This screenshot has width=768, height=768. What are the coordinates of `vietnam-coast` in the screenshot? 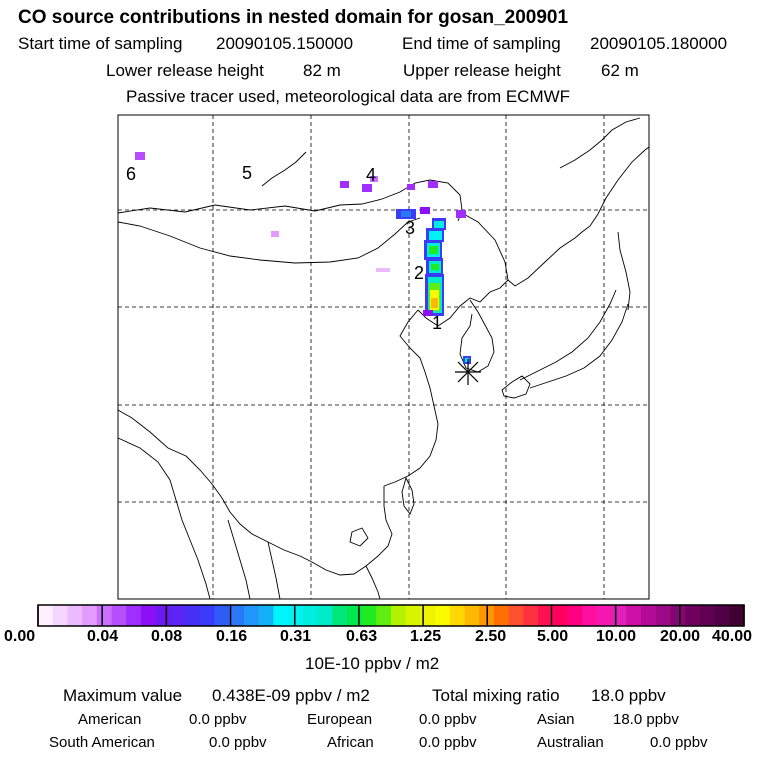 It's located at (373, 582).